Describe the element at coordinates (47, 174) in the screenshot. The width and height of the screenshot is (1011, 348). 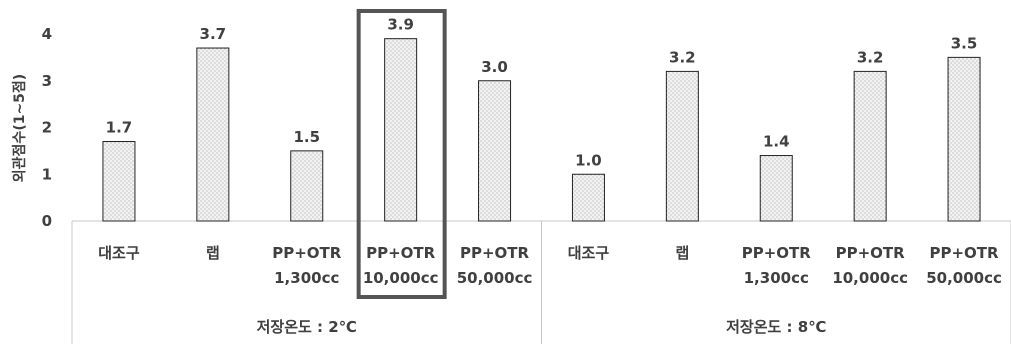
I see `y-tick-label: 1` at that location.